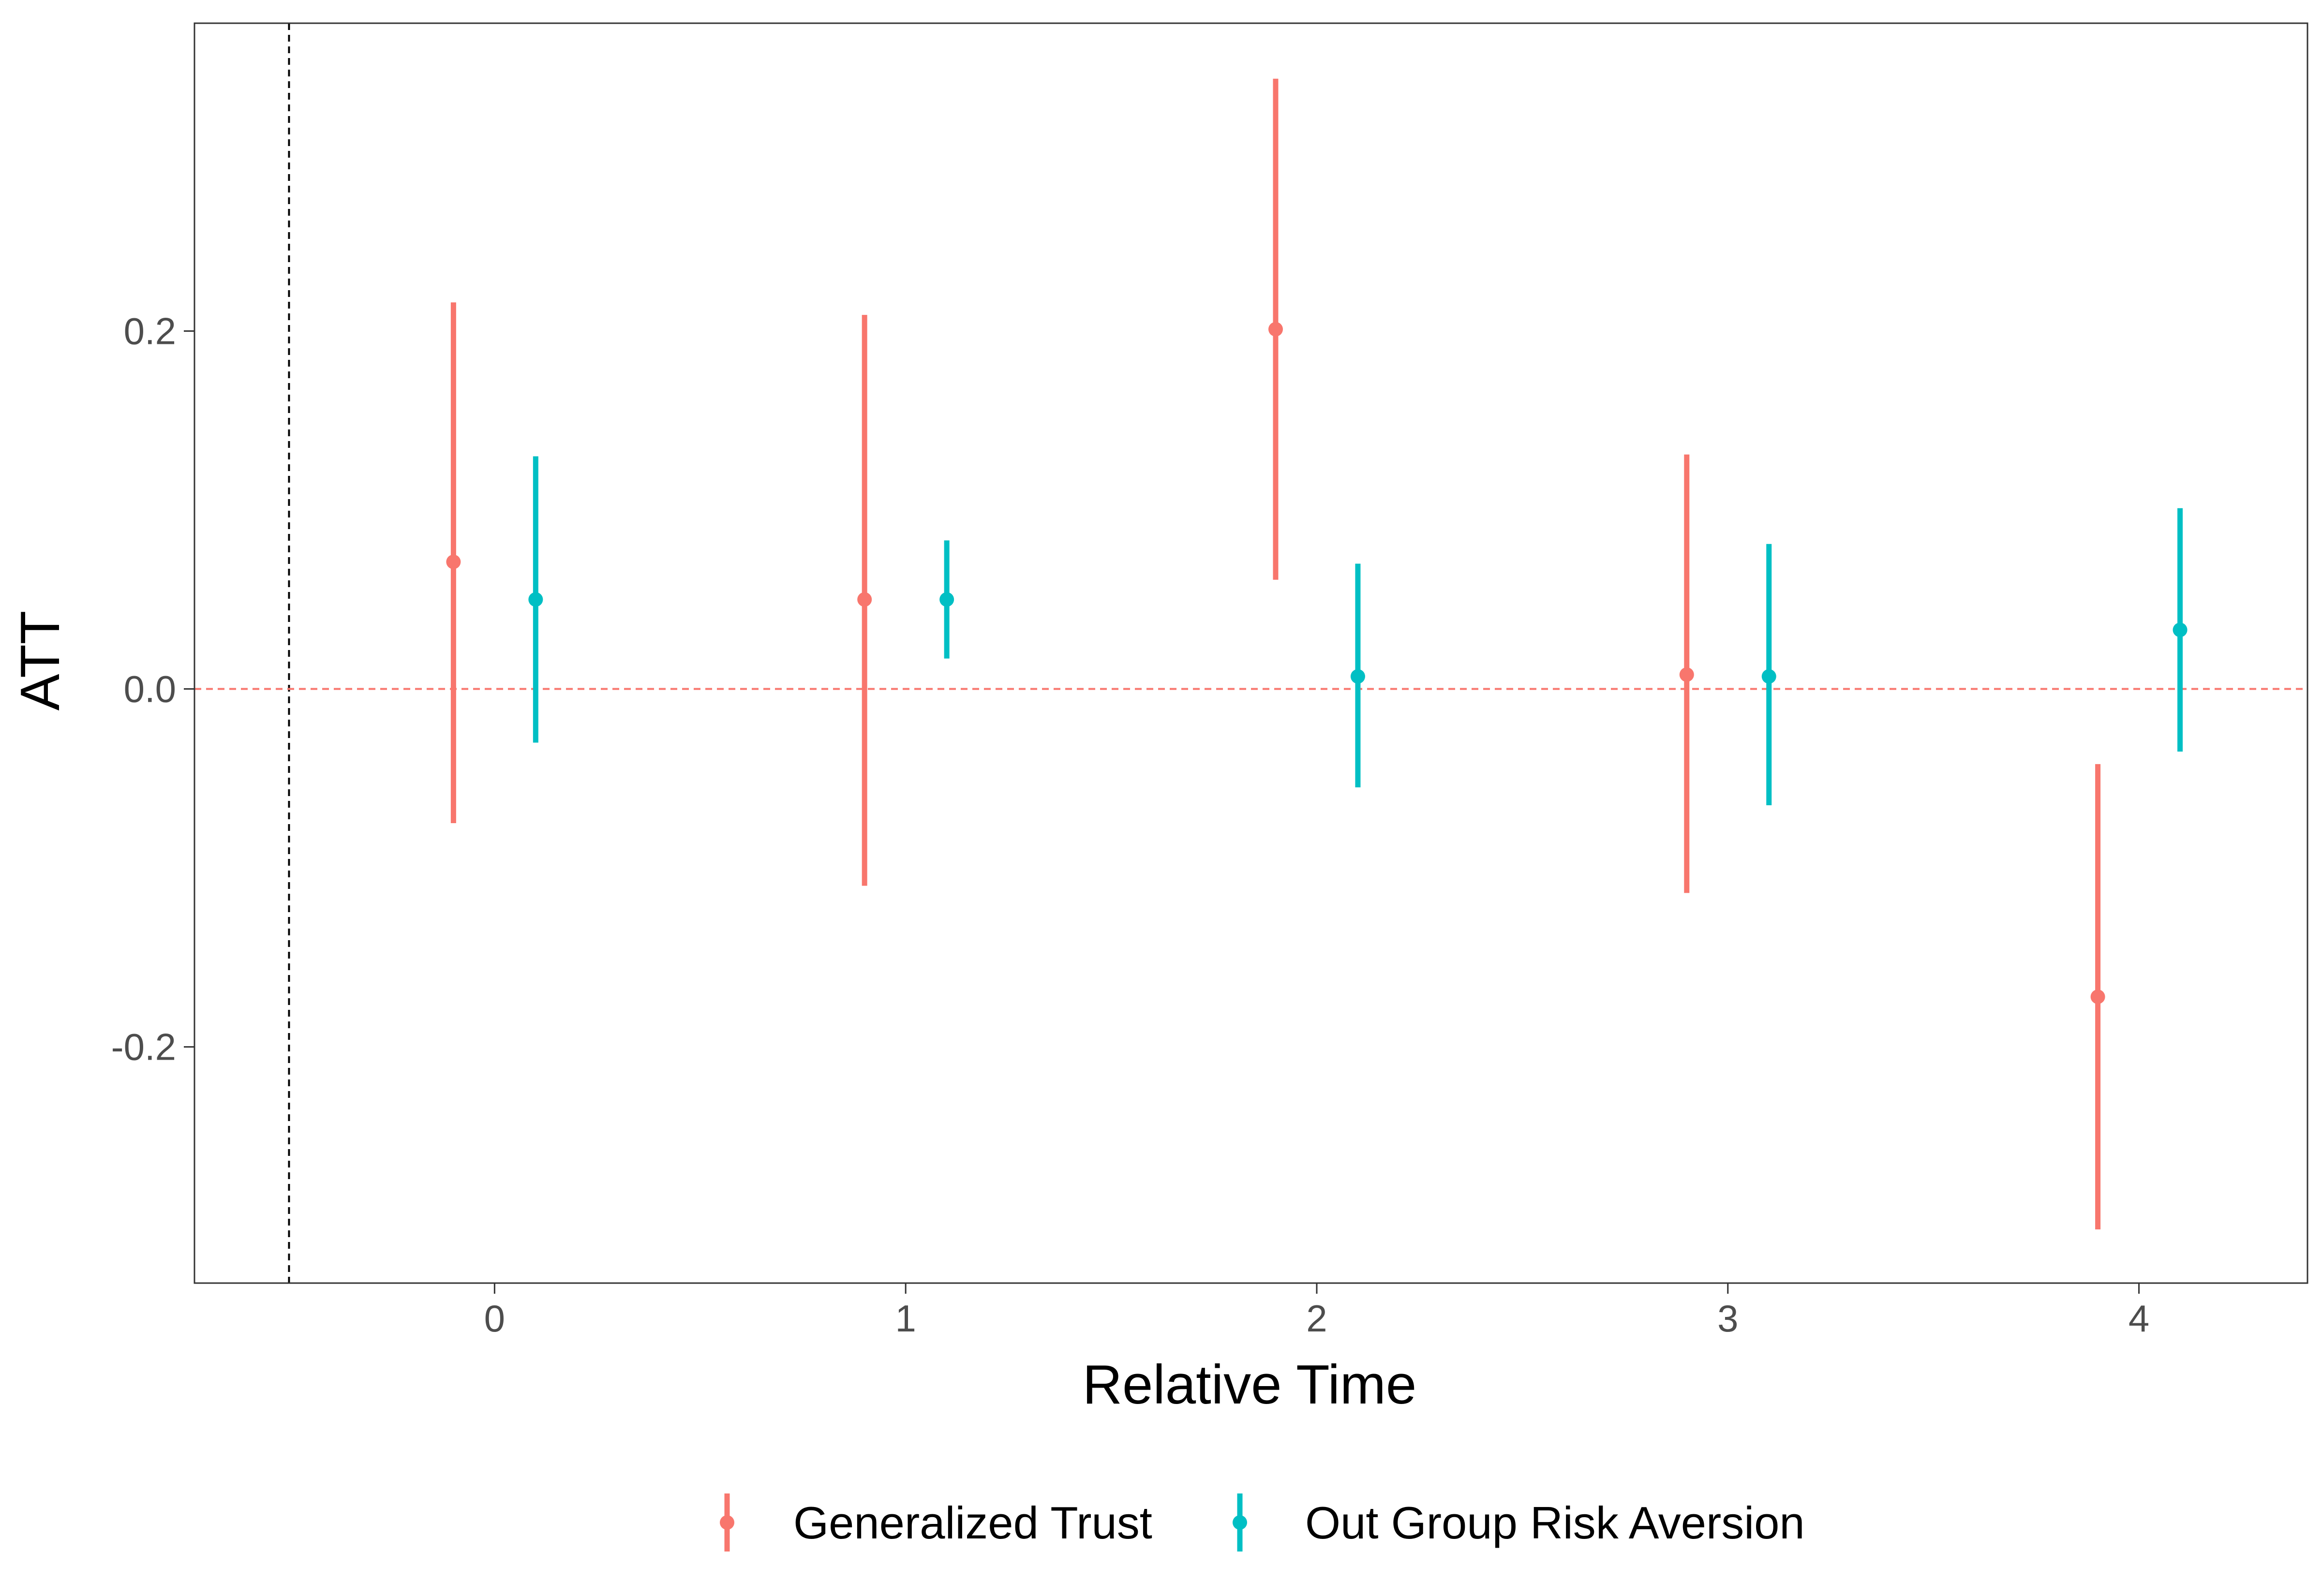 This screenshot has height=1596, width=2322. Describe the element at coordinates (1316, 1318) in the screenshot. I see `x-tick-label: 2` at that location.